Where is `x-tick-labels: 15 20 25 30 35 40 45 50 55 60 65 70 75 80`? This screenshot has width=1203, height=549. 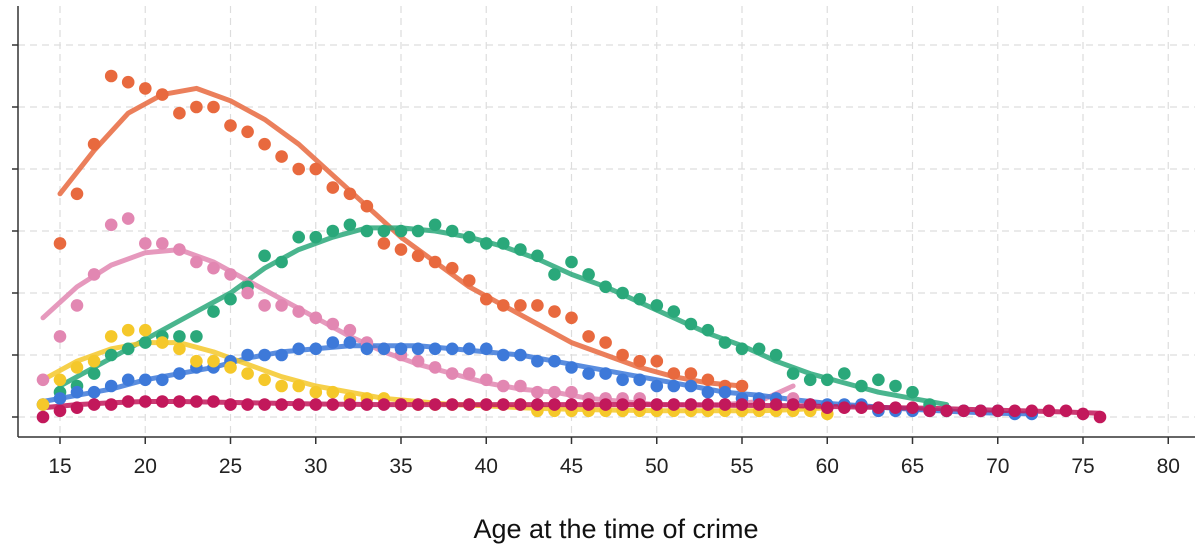
x-tick-labels: 15 20 25 30 35 40 45 50 55 60 65 70 75 80 is located at coordinates (614, 457).